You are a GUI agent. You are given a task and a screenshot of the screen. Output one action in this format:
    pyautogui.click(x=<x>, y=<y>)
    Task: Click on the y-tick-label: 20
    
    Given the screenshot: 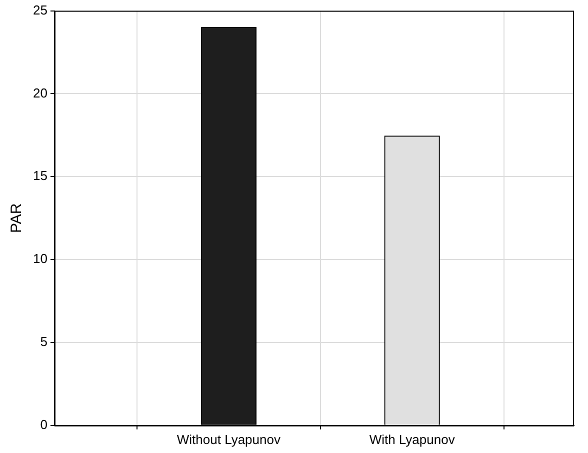 What is the action you would take?
    pyautogui.click(x=40, y=92)
    